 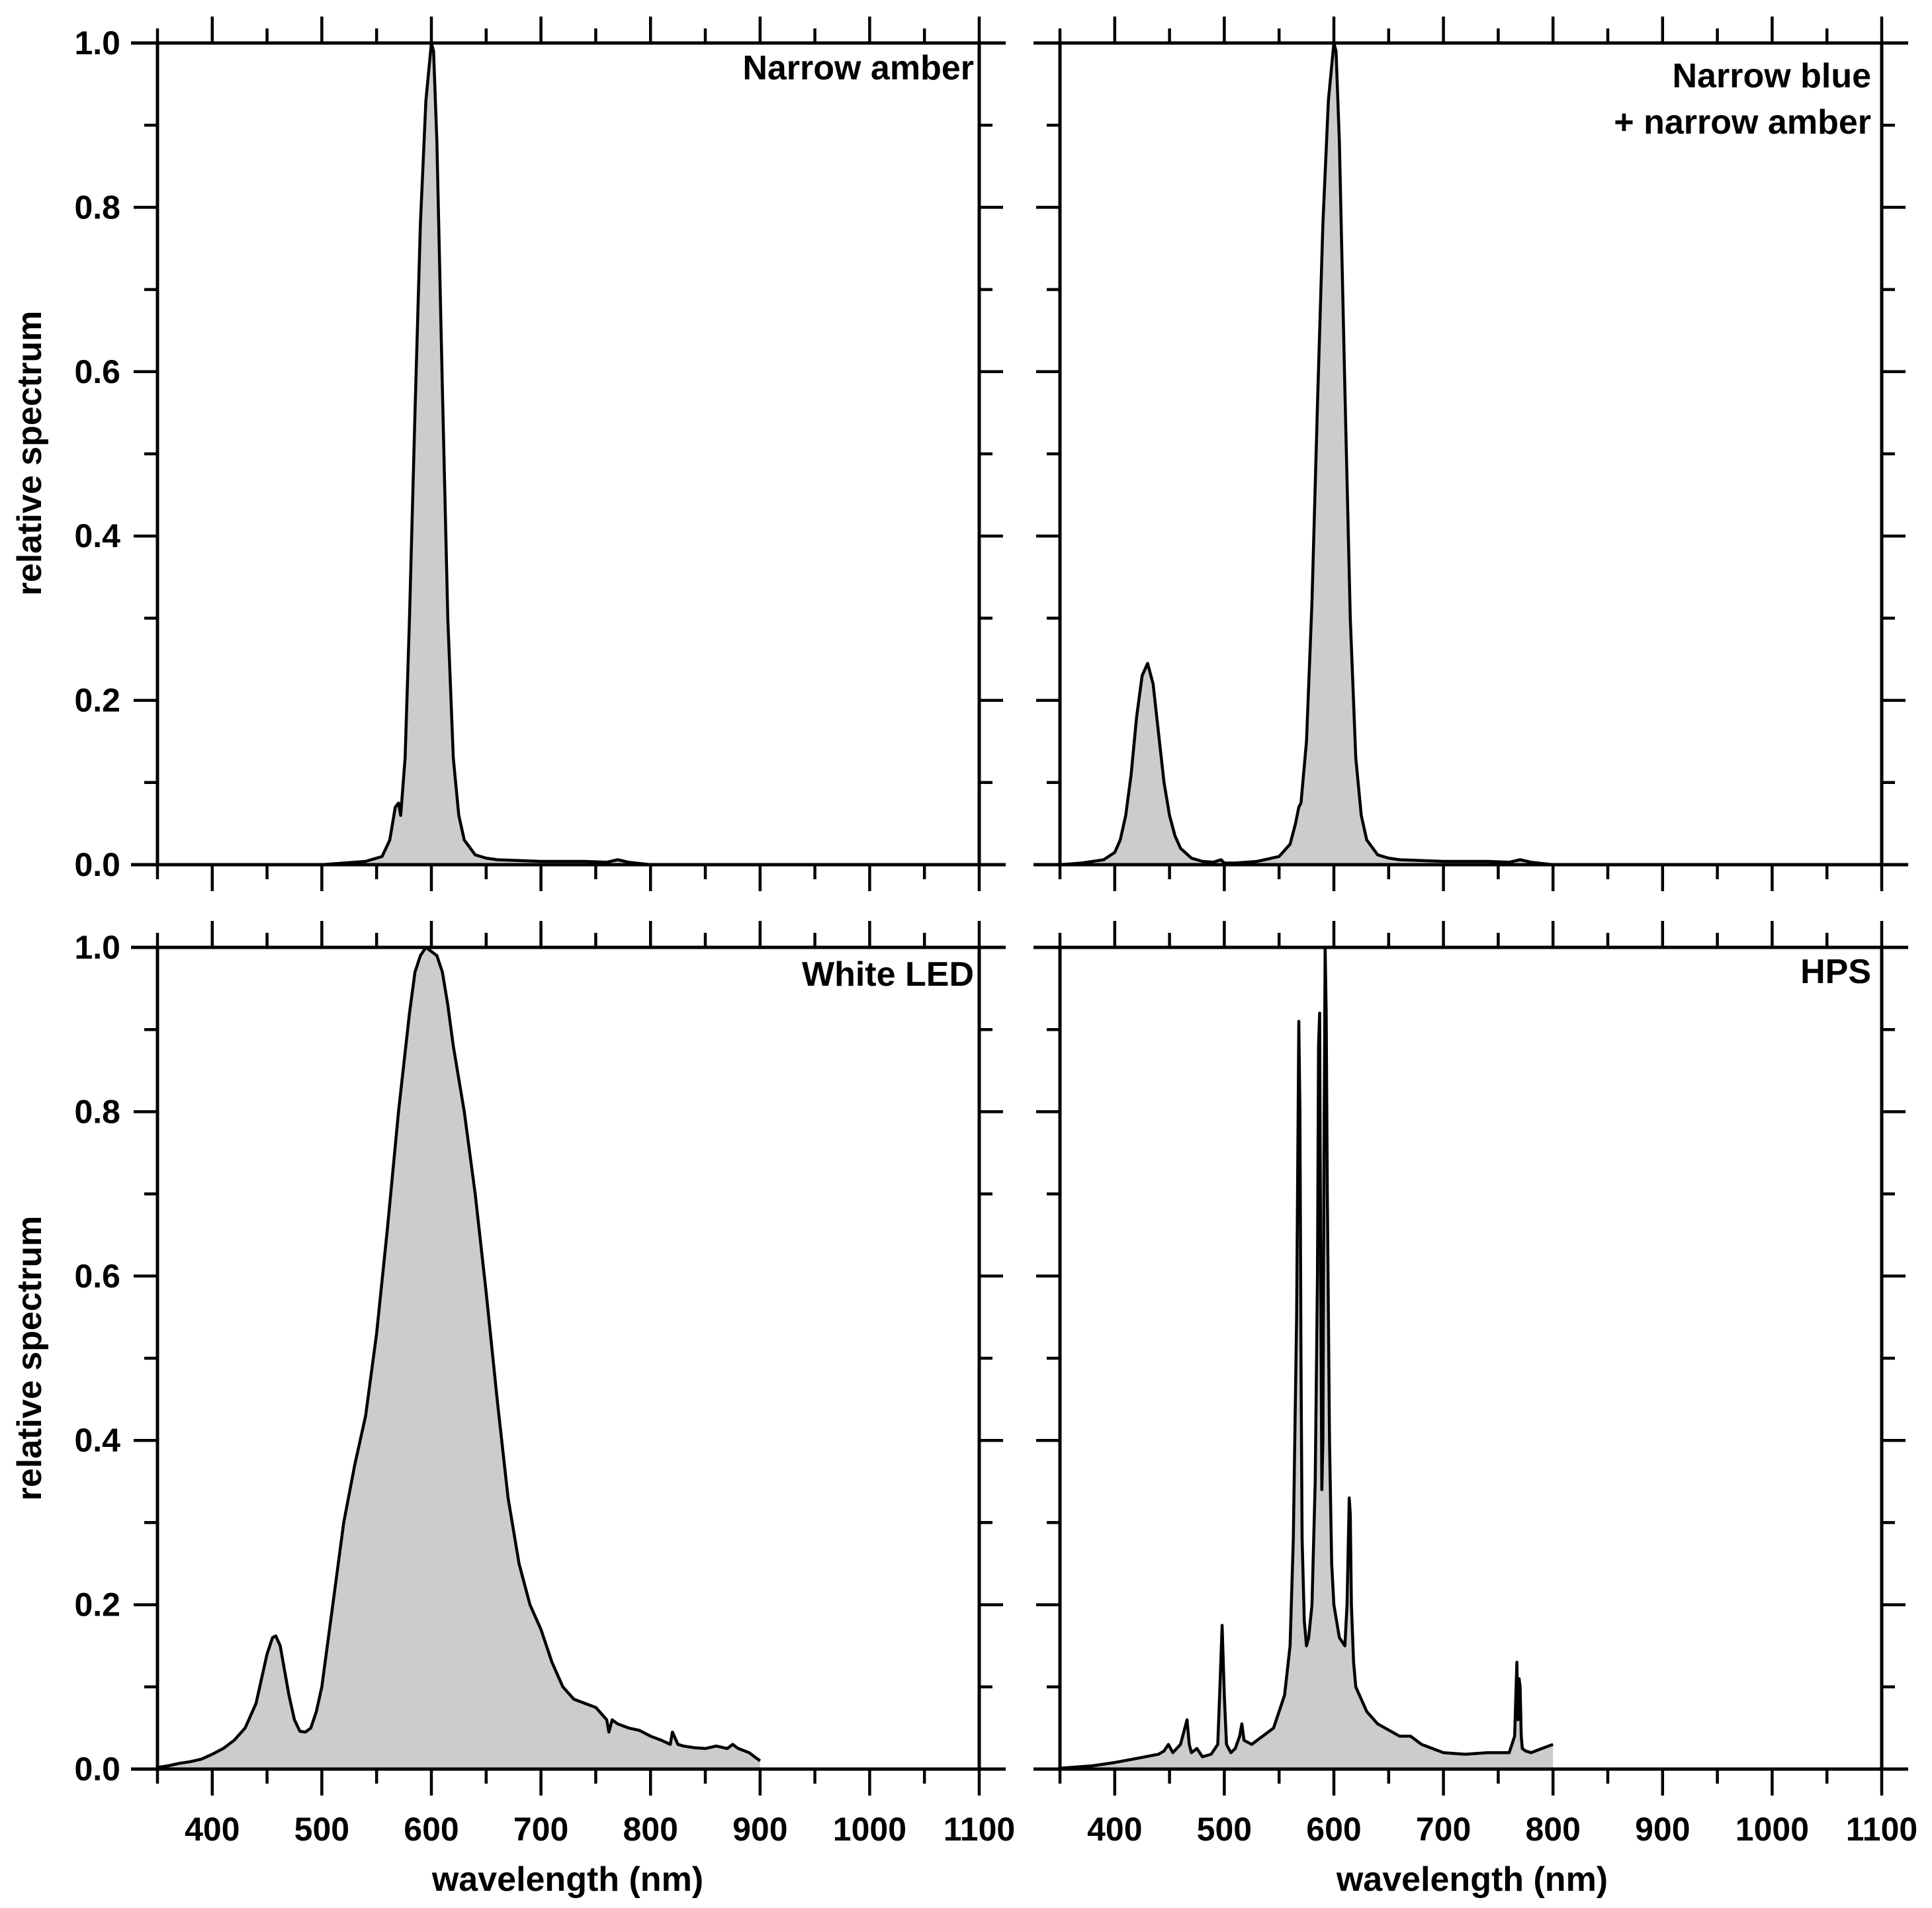 What do you see at coordinates (1742, 123) in the screenshot?
I see `panel-title: + narrow amber` at bounding box center [1742, 123].